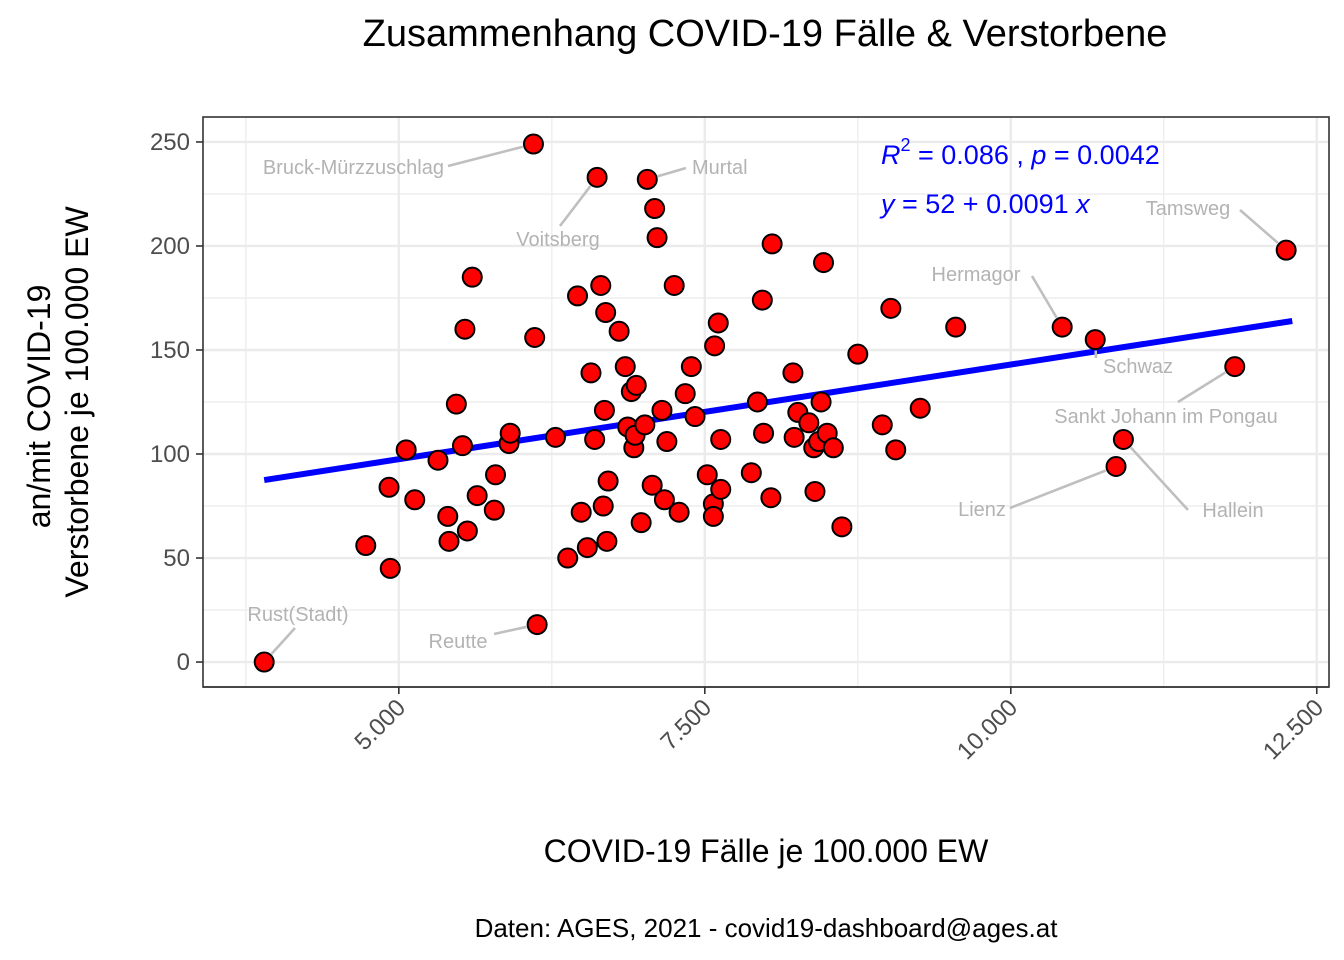  I want to click on r-squared-value: = 0.086 ,, so click(971, 155).